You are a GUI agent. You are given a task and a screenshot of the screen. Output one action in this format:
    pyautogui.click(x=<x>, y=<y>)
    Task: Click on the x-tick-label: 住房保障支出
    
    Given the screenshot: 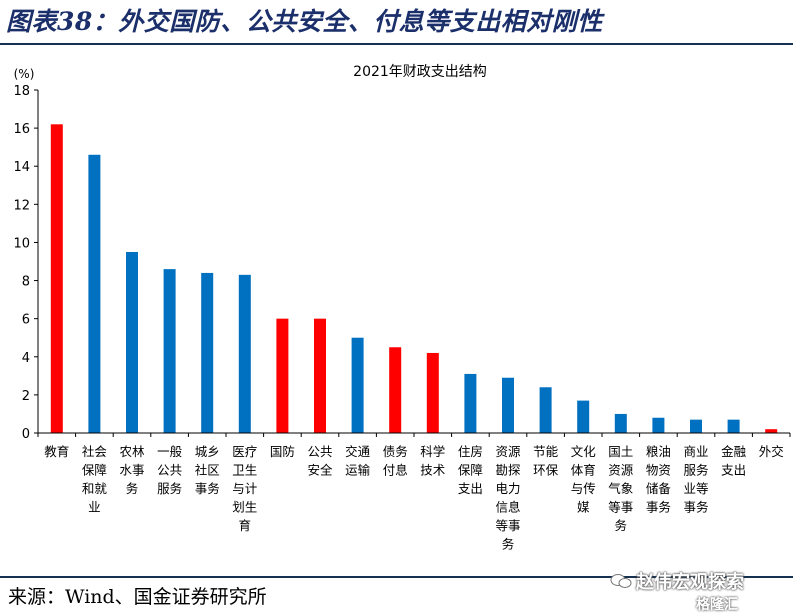 What is the action you would take?
    pyautogui.click(x=470, y=470)
    